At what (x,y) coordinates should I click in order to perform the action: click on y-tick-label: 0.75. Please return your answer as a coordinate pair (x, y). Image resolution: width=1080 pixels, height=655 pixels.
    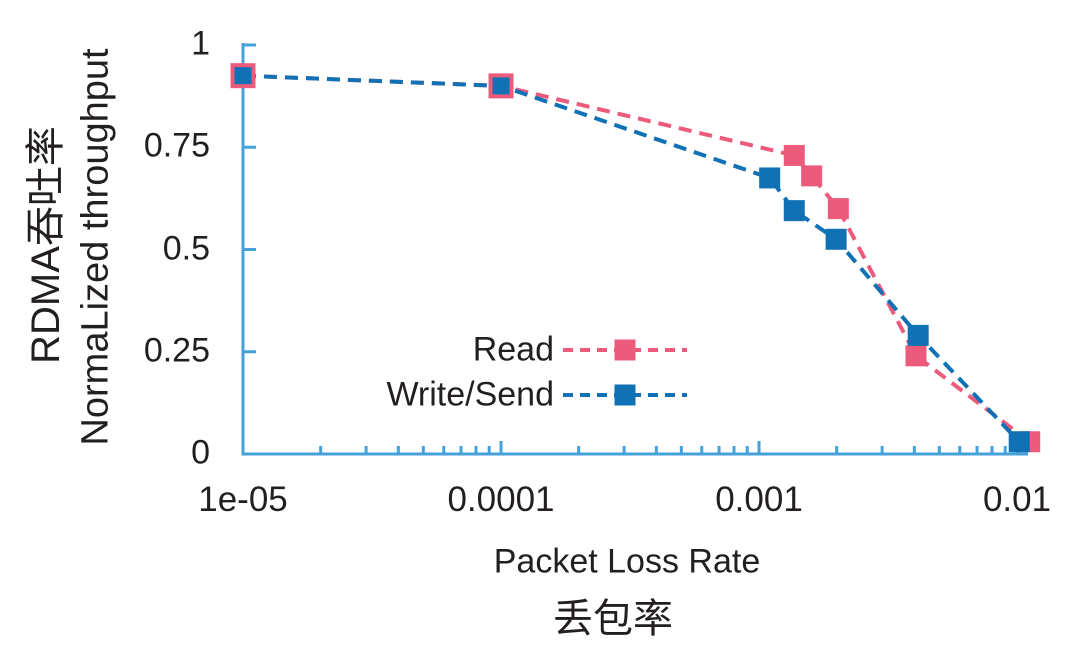
    Looking at the image, I should click on (176, 145).